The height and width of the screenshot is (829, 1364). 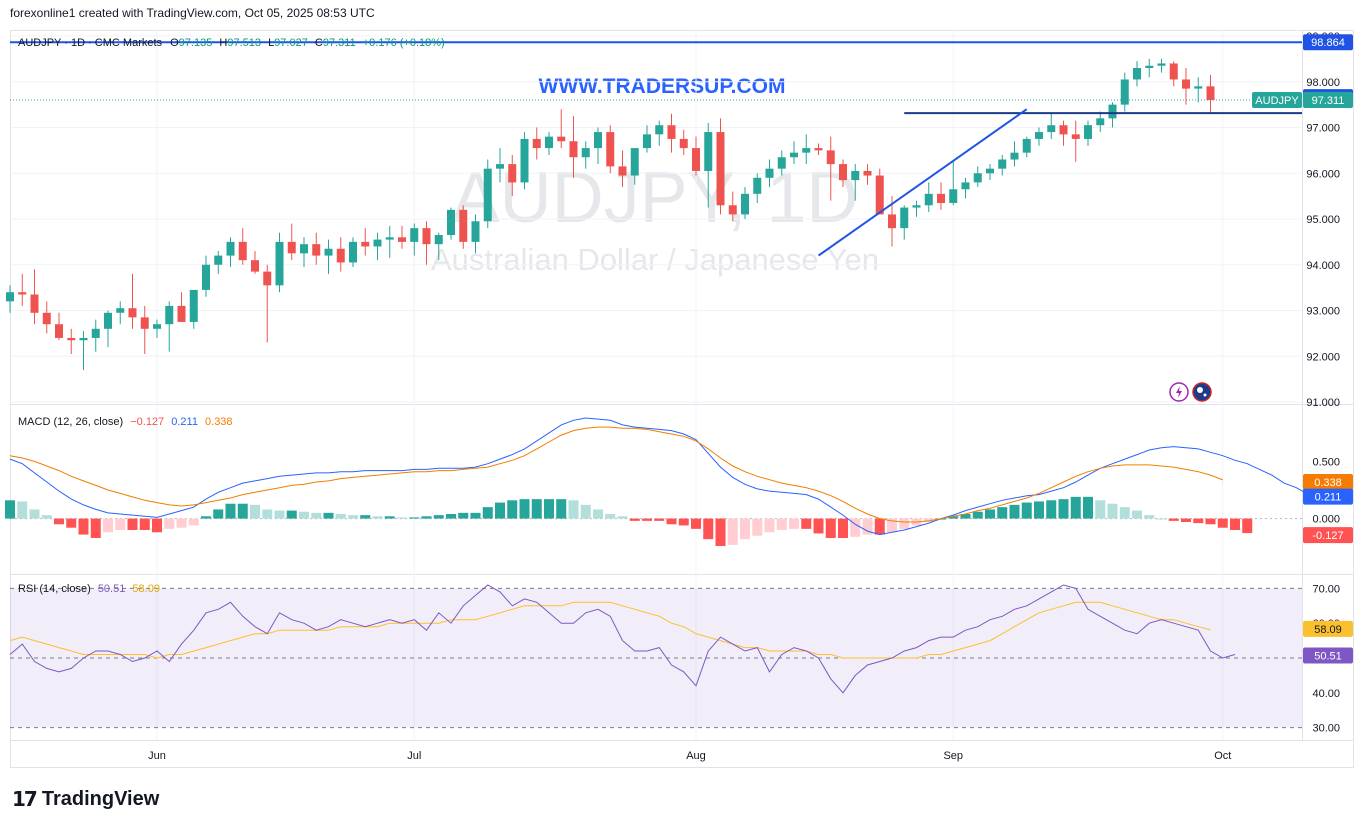 I want to click on macd-pane, so click(x=657, y=481).